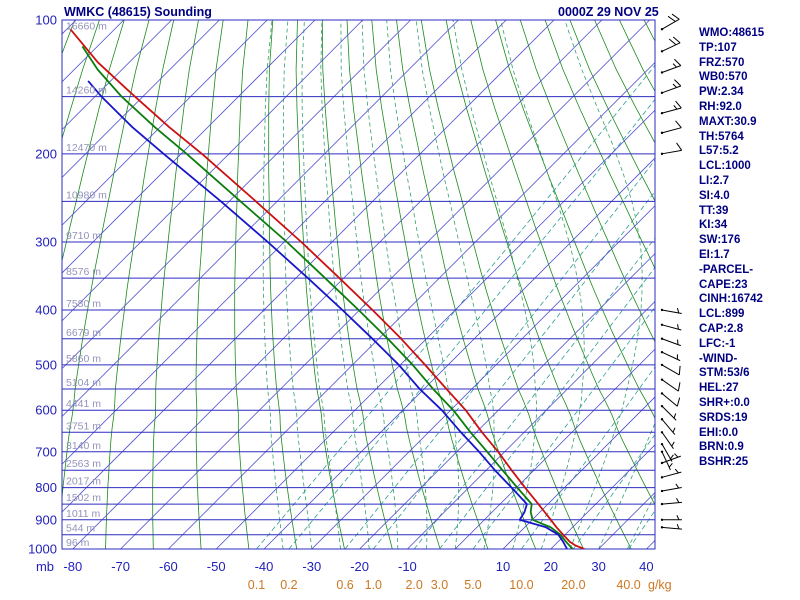  Describe the element at coordinates (83, 514) in the screenshot. I see `height-label: 1011 m` at that location.